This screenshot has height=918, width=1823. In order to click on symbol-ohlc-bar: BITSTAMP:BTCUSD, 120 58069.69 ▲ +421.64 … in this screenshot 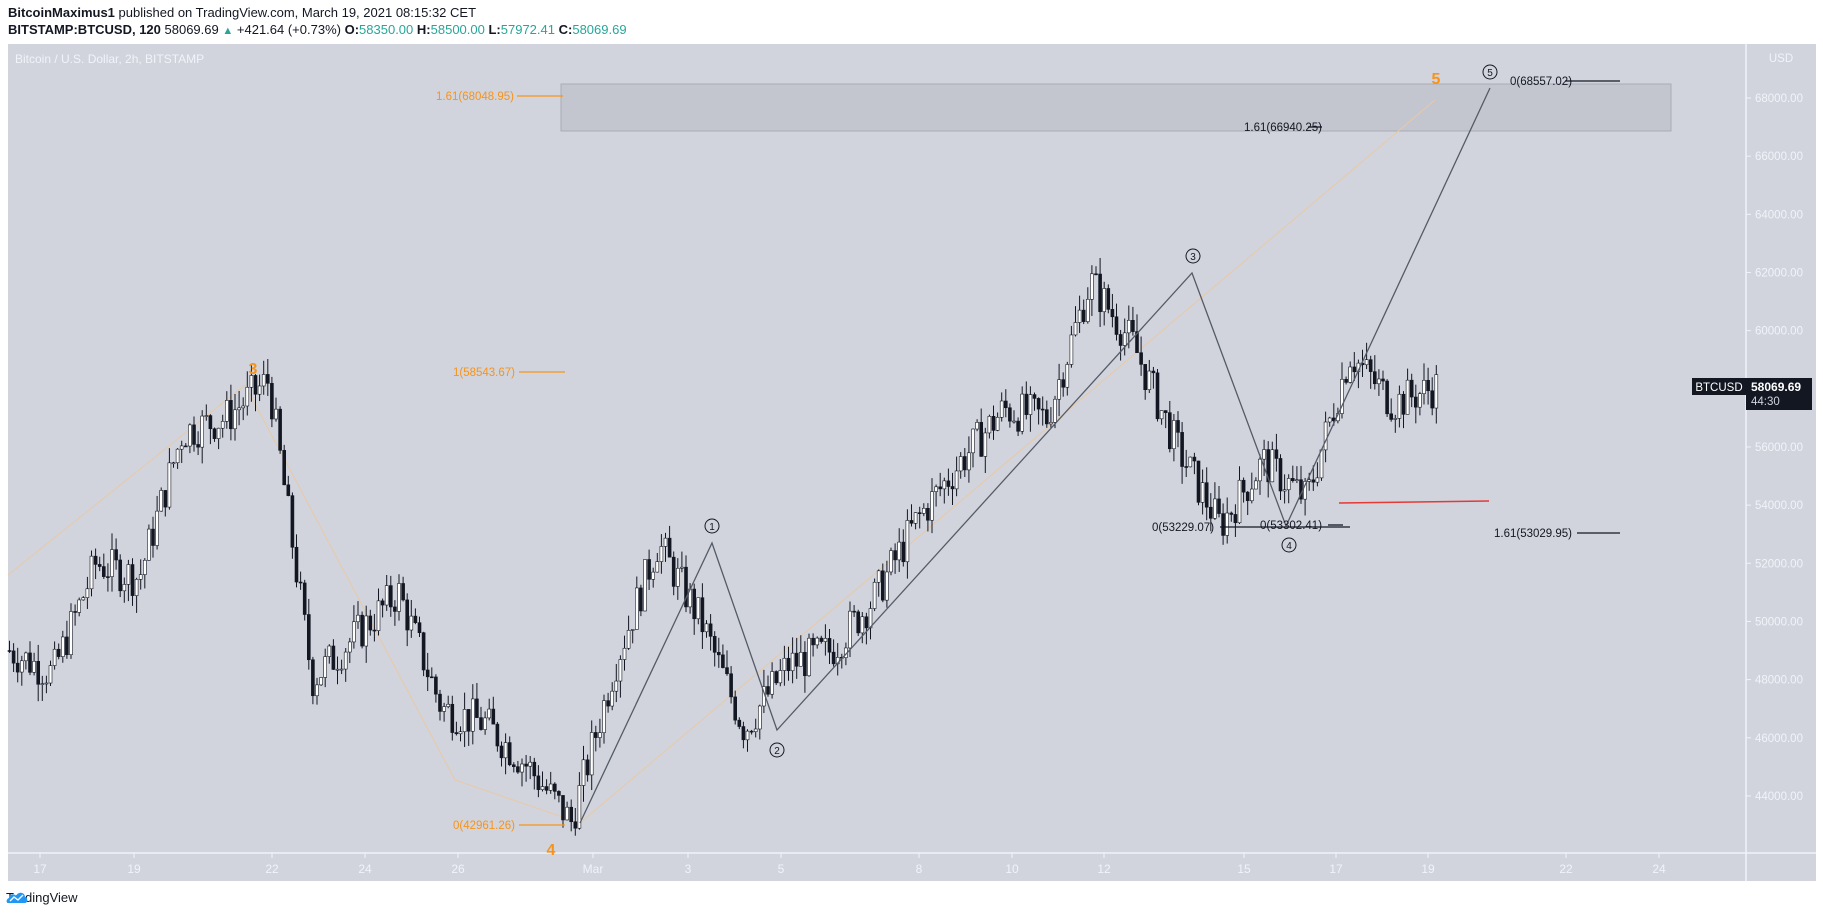, I will do `click(317, 30)`.